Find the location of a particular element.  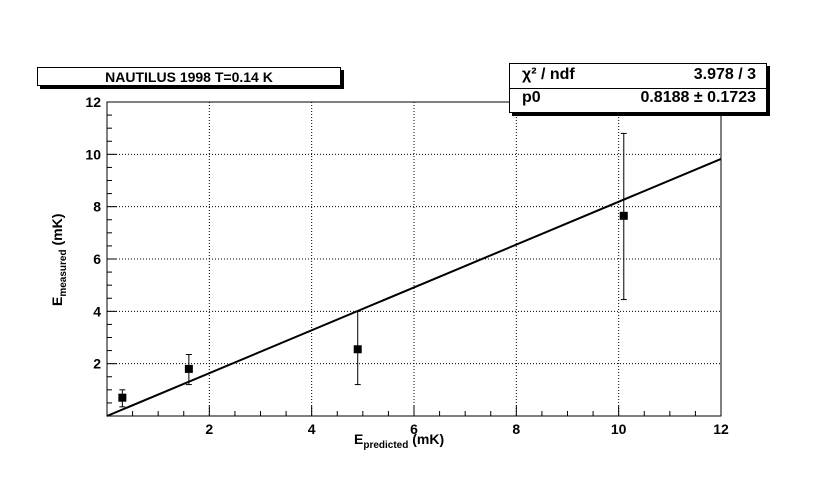

y-tick-label: 10 is located at coordinates (93, 154).